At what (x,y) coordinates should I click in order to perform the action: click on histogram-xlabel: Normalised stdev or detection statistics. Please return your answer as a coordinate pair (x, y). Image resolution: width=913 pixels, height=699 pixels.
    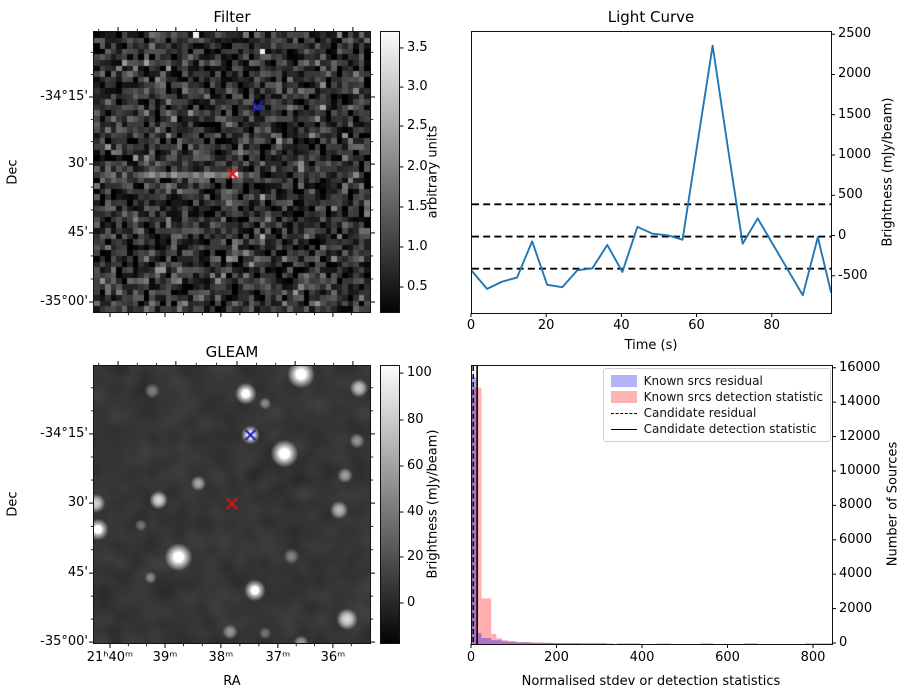
    Looking at the image, I should click on (651, 681).